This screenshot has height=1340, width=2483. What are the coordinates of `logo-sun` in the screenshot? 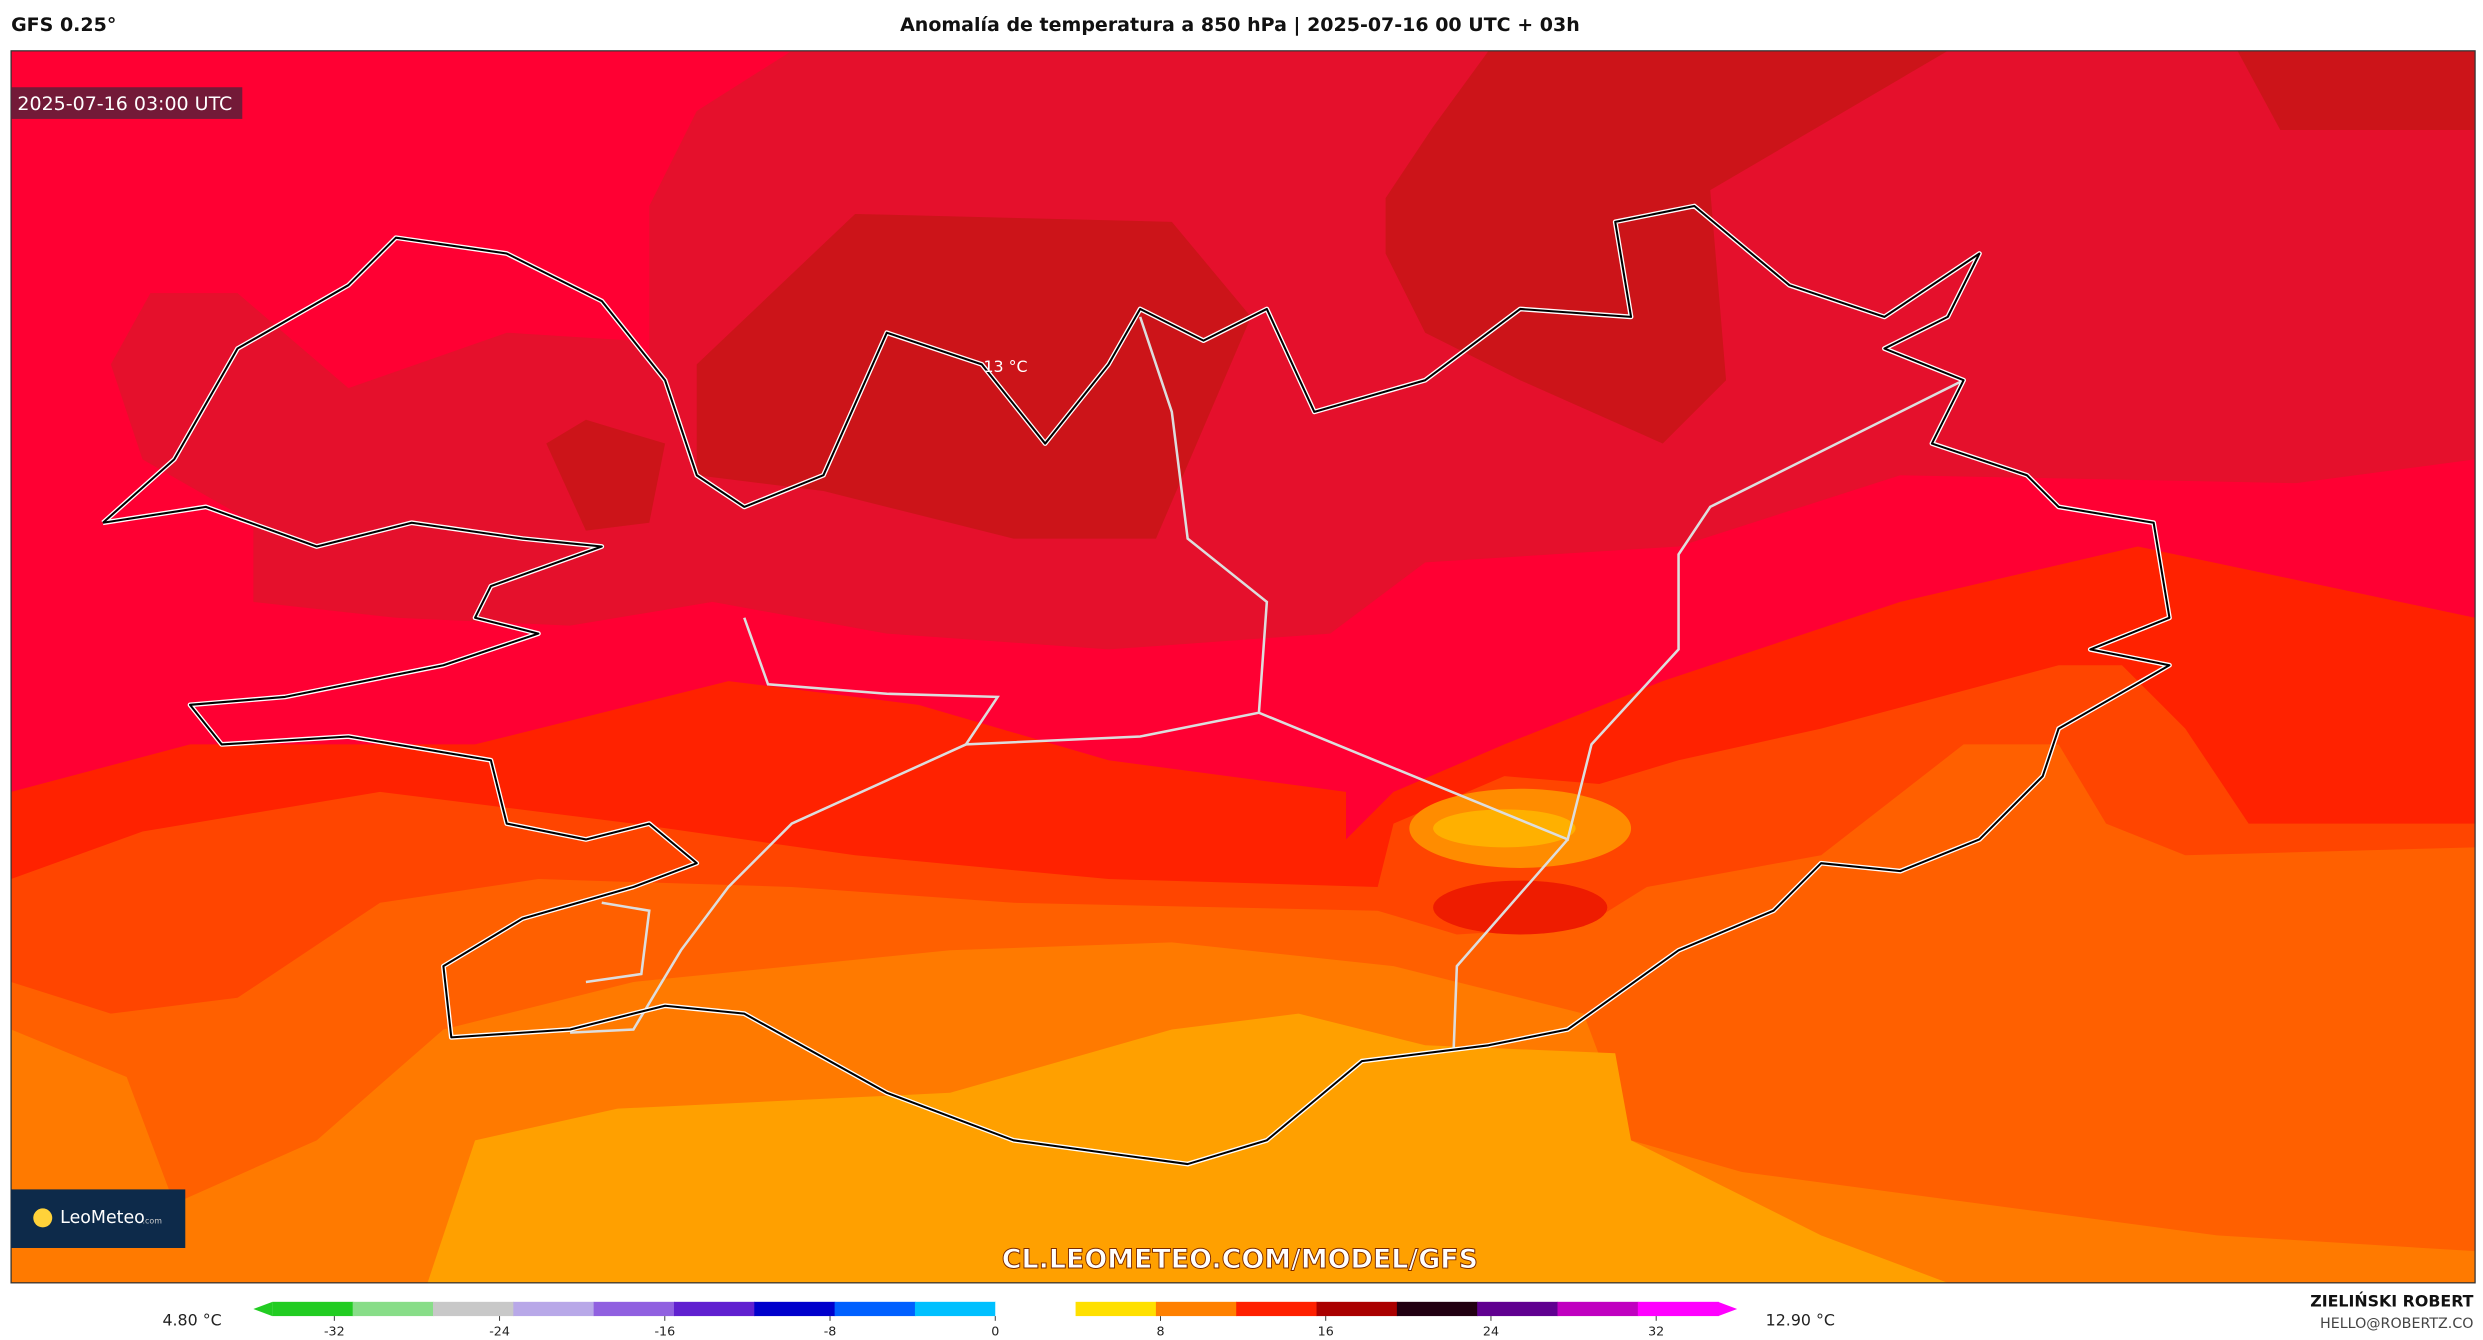 It's located at (43, 1218).